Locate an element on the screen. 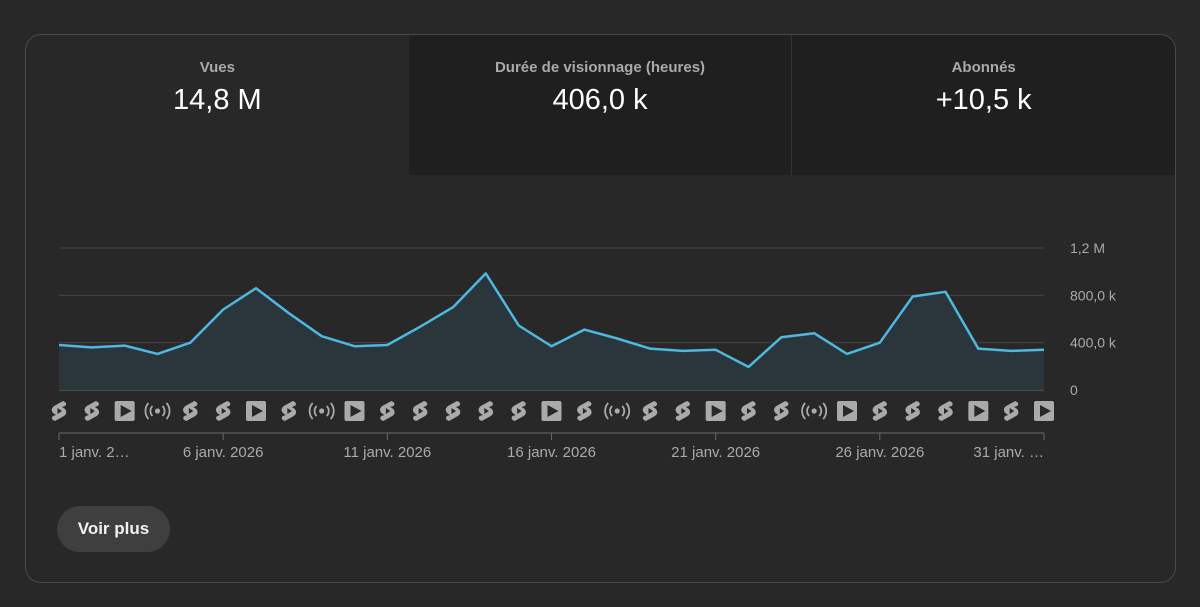 This screenshot has height=607, width=1200. x-tick-label: 26 janv. 2026 is located at coordinates (879, 452).